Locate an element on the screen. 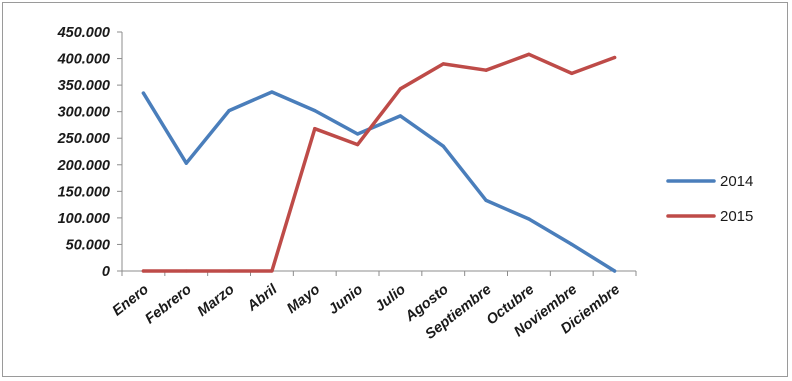  x-tick-label: Febrero is located at coordinates (168, 304).